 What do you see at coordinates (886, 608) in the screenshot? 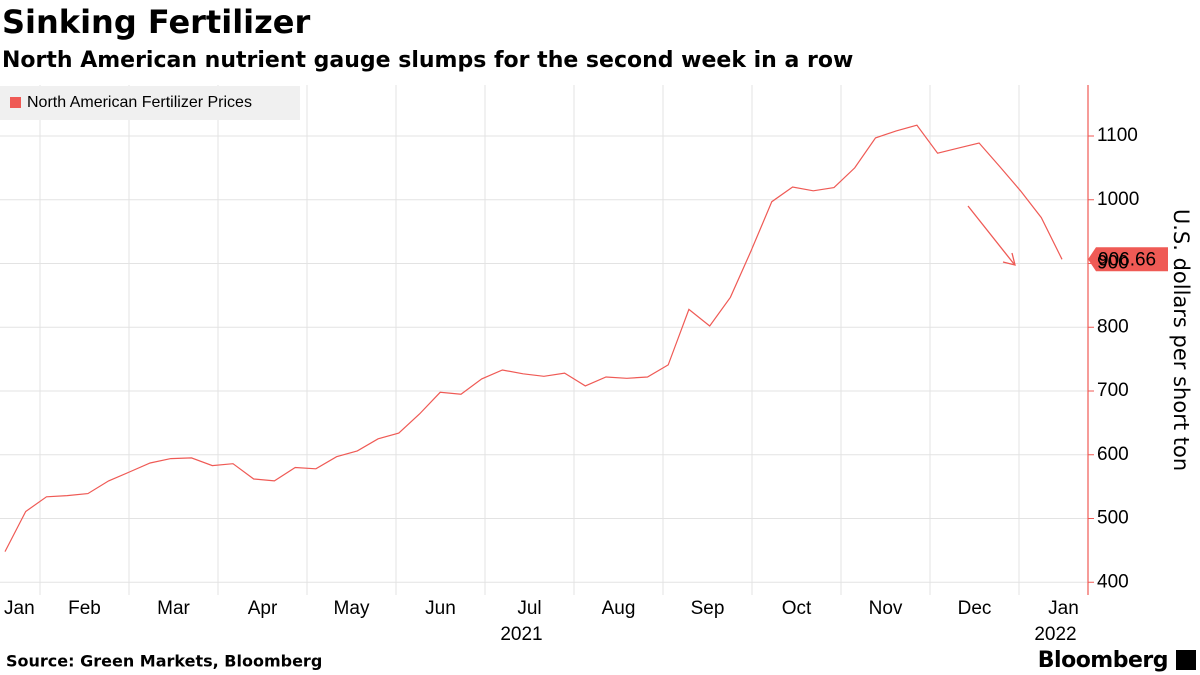
I see `x-tick-label: Nov` at bounding box center [886, 608].